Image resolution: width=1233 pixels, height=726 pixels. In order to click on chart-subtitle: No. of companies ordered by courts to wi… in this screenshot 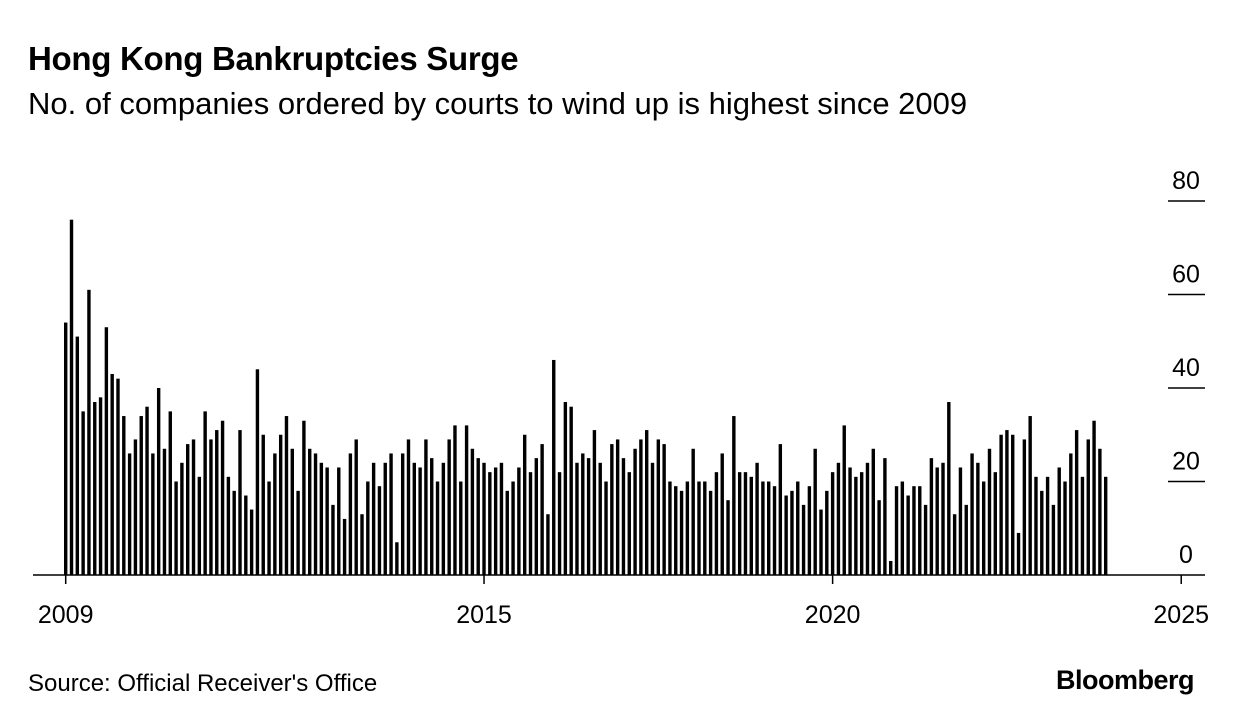, I will do `click(498, 103)`.